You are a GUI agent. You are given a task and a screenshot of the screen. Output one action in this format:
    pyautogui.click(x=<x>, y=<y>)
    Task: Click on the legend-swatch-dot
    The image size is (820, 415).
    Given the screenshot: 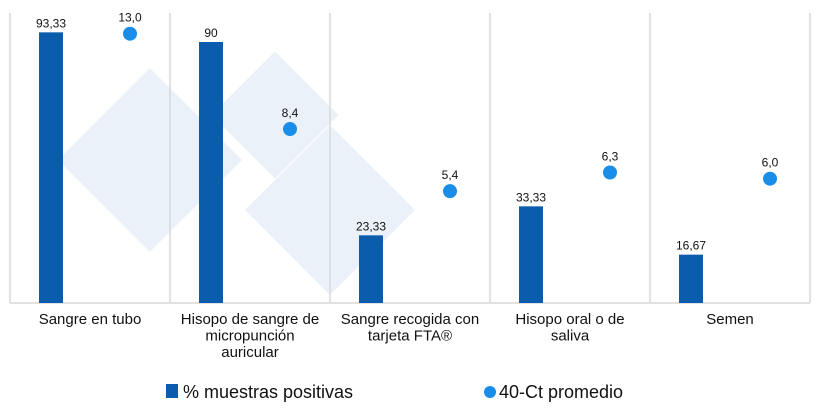 What is the action you would take?
    pyautogui.click(x=490, y=392)
    